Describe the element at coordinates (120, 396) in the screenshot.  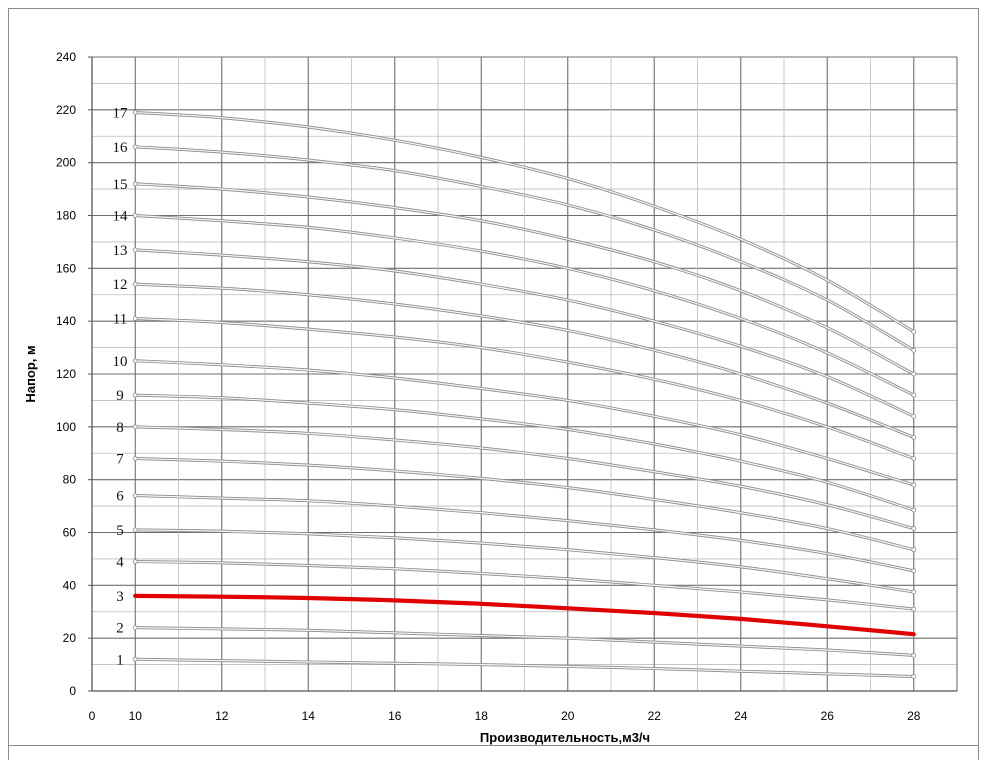
I see `series-9-label: 9` at that location.